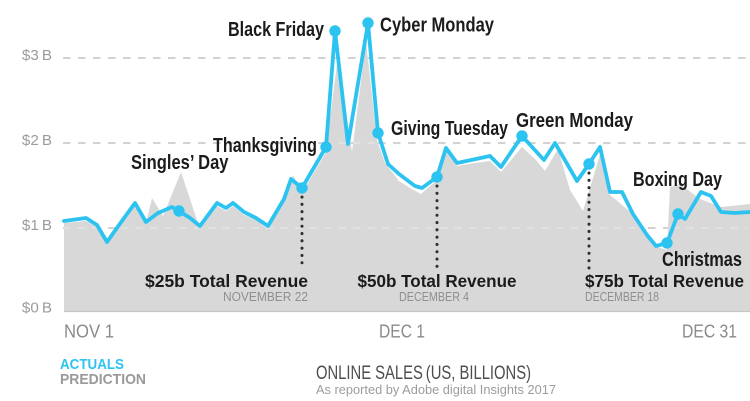  Describe the element at coordinates (37, 55) in the screenshot. I see `svg-text: $3 B` at that location.